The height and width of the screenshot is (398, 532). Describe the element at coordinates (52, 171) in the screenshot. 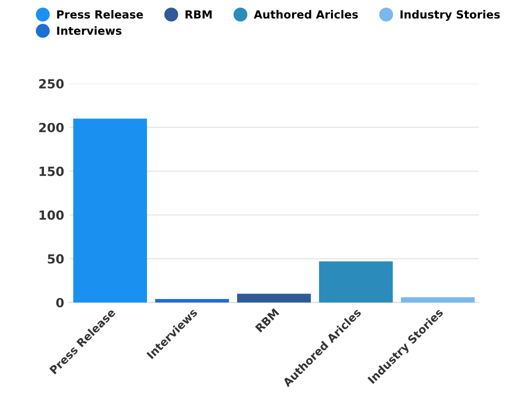

I see `y-tick-label: 150` at that location.